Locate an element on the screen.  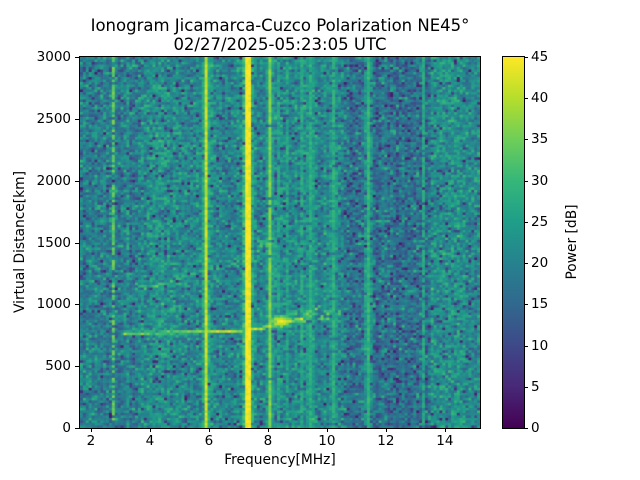
x-tick-10-label: 10 is located at coordinates (327, 441).